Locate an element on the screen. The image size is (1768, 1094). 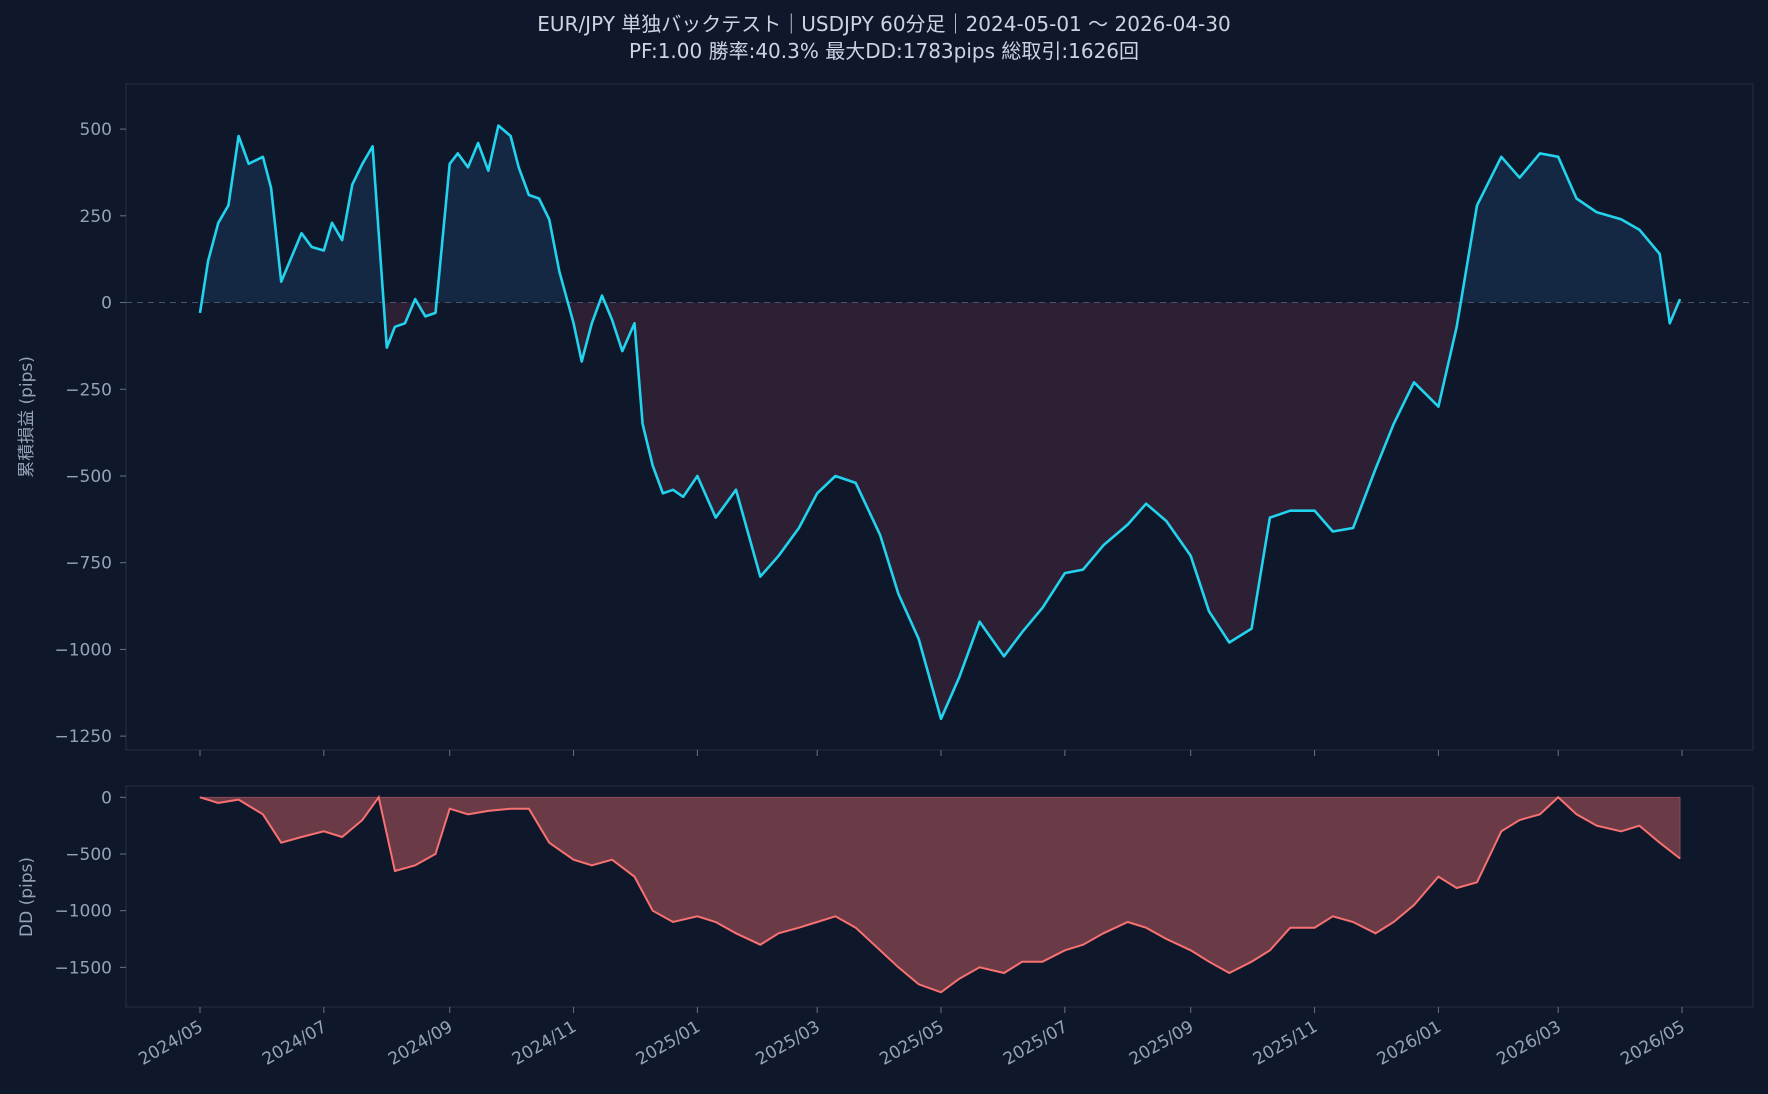
top-y-tick-label: −250 is located at coordinates (88, 390).